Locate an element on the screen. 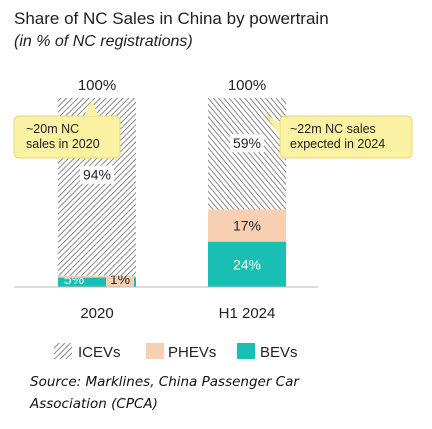 The width and height of the screenshot is (432, 429). data-label-phevs-1: 17% is located at coordinates (247, 226).